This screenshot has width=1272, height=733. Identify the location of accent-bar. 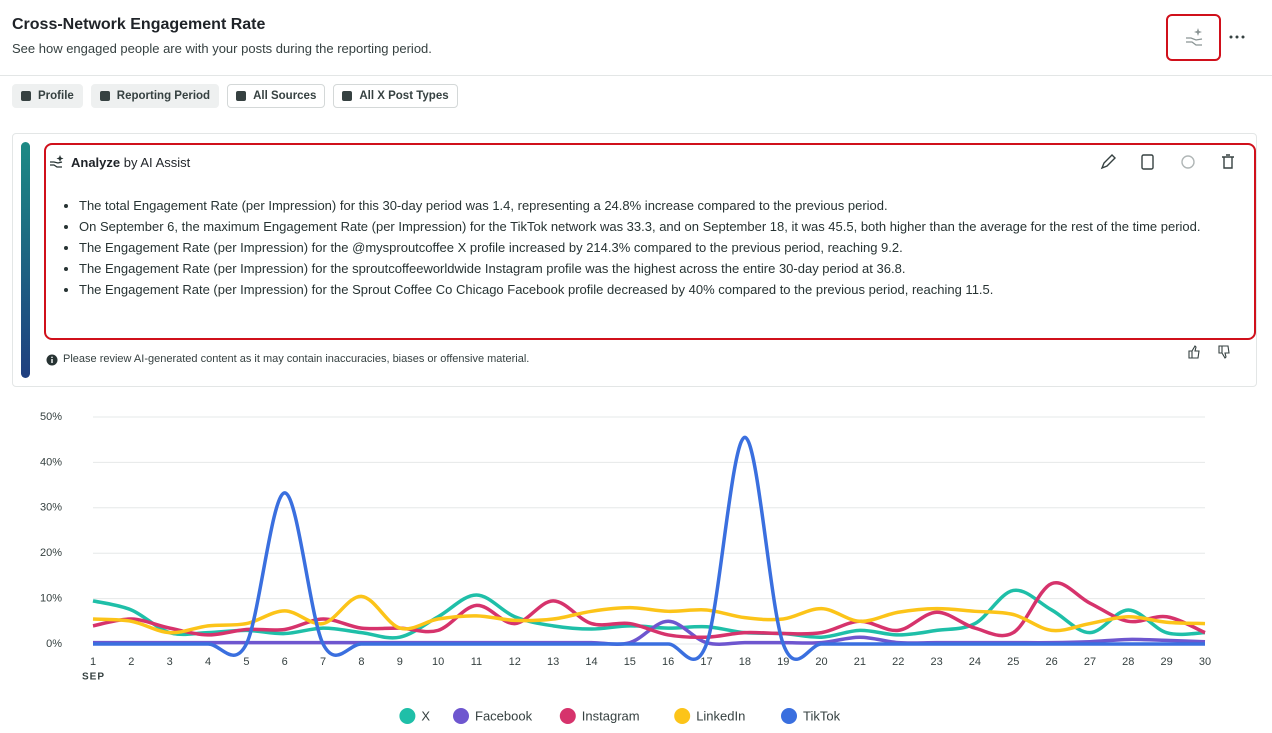
(25, 260).